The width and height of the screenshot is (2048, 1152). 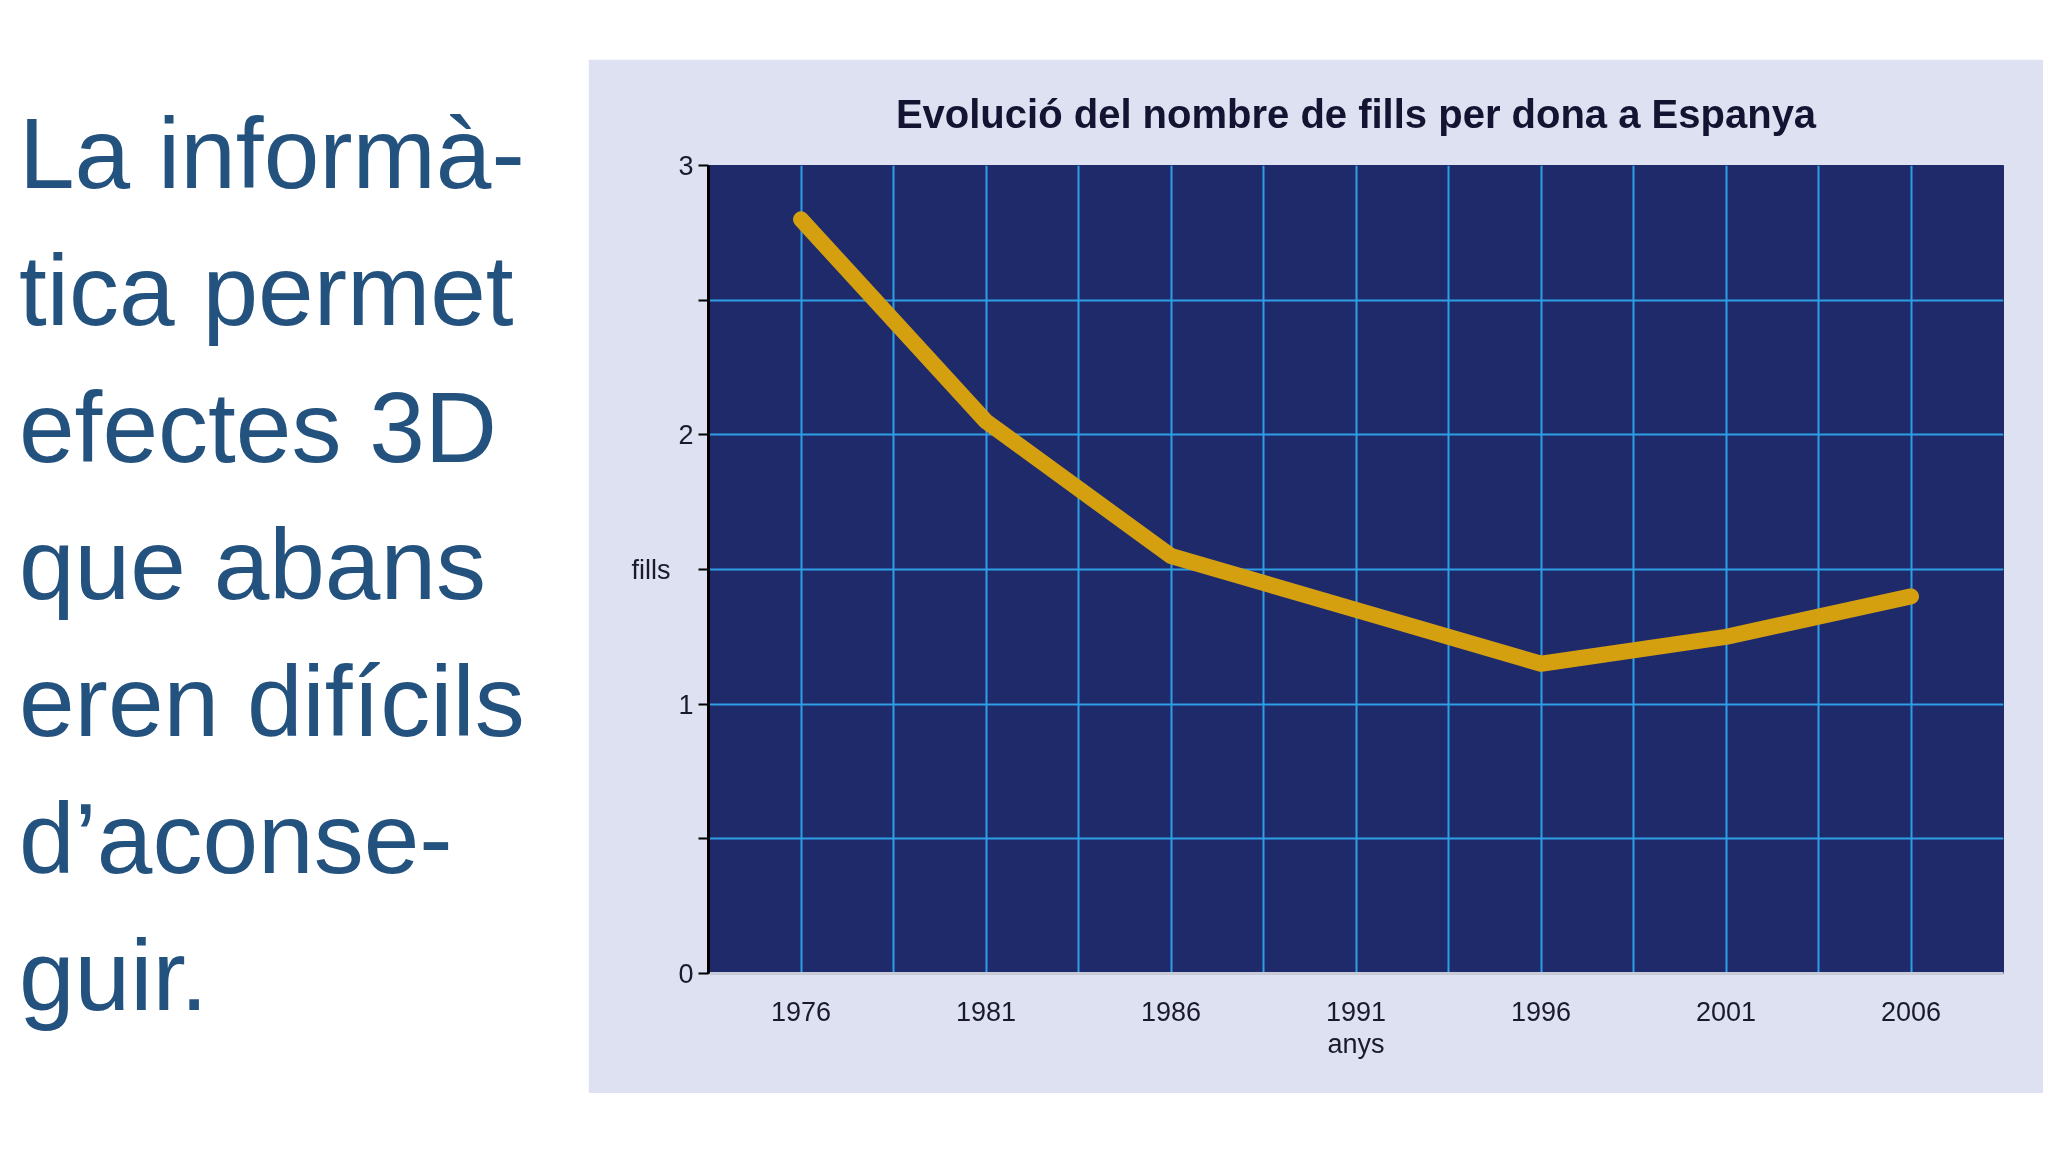 What do you see at coordinates (1356, 113) in the screenshot?
I see `chart-title: Evolució del nombre de fills per dona a Espanya` at bounding box center [1356, 113].